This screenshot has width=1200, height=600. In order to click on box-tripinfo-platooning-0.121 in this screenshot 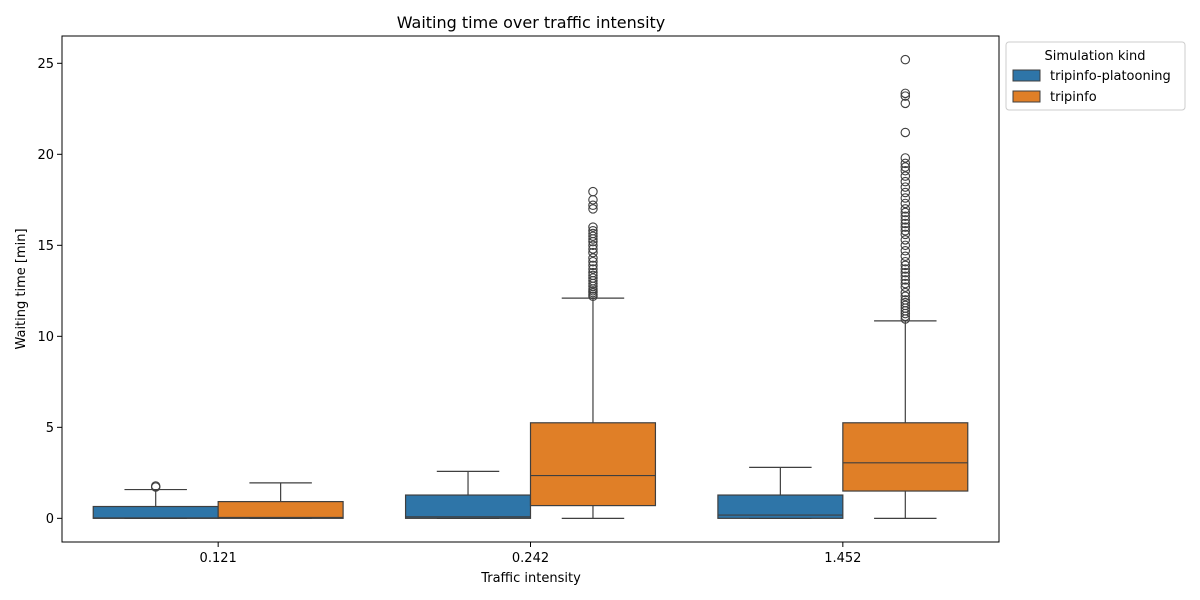, I will do `click(155, 500)`.